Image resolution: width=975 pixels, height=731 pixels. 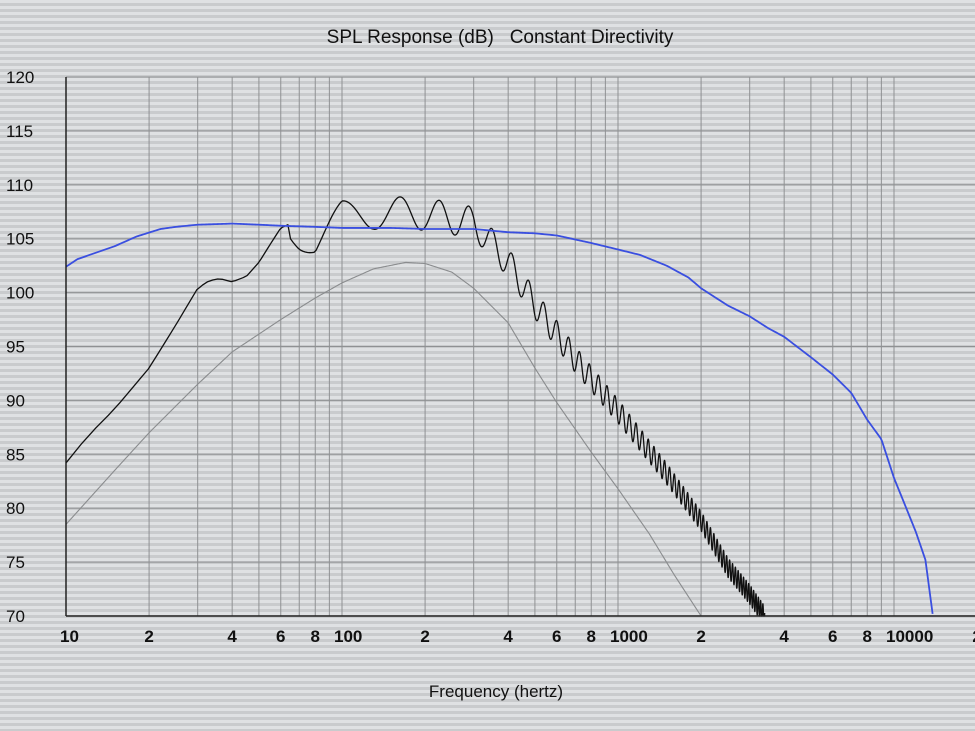 What do you see at coordinates (20, 239) in the screenshot?
I see `y-tick-label: 105` at bounding box center [20, 239].